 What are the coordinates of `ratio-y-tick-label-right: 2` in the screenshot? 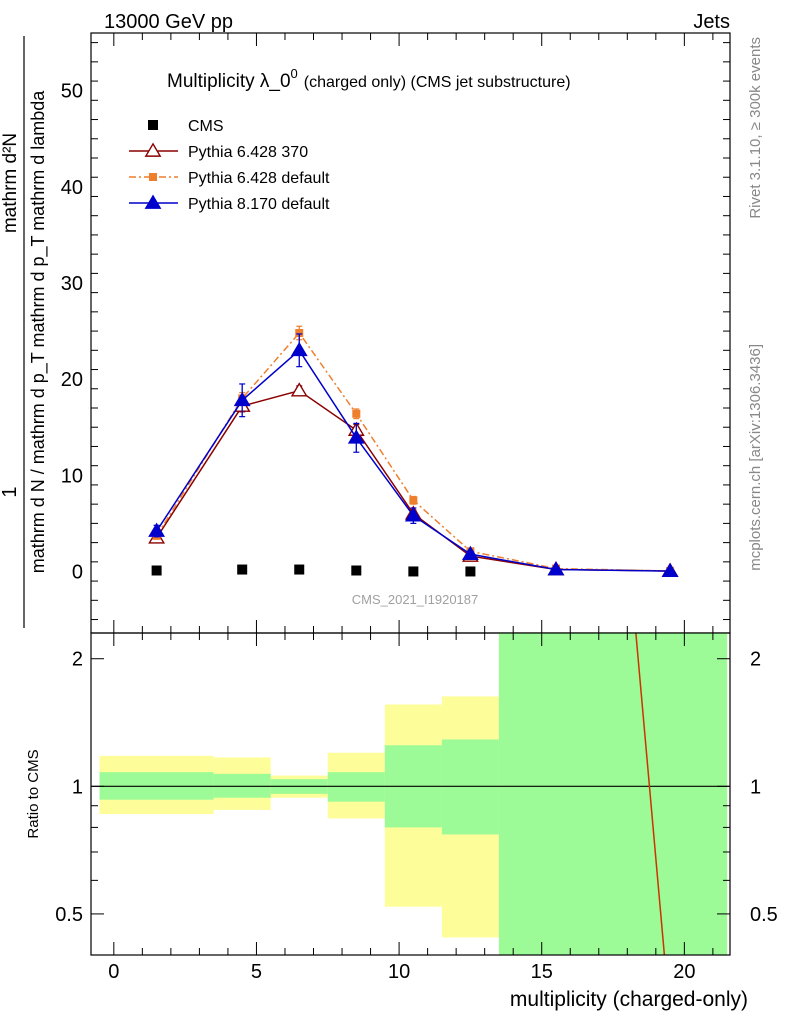 It's located at (755, 660).